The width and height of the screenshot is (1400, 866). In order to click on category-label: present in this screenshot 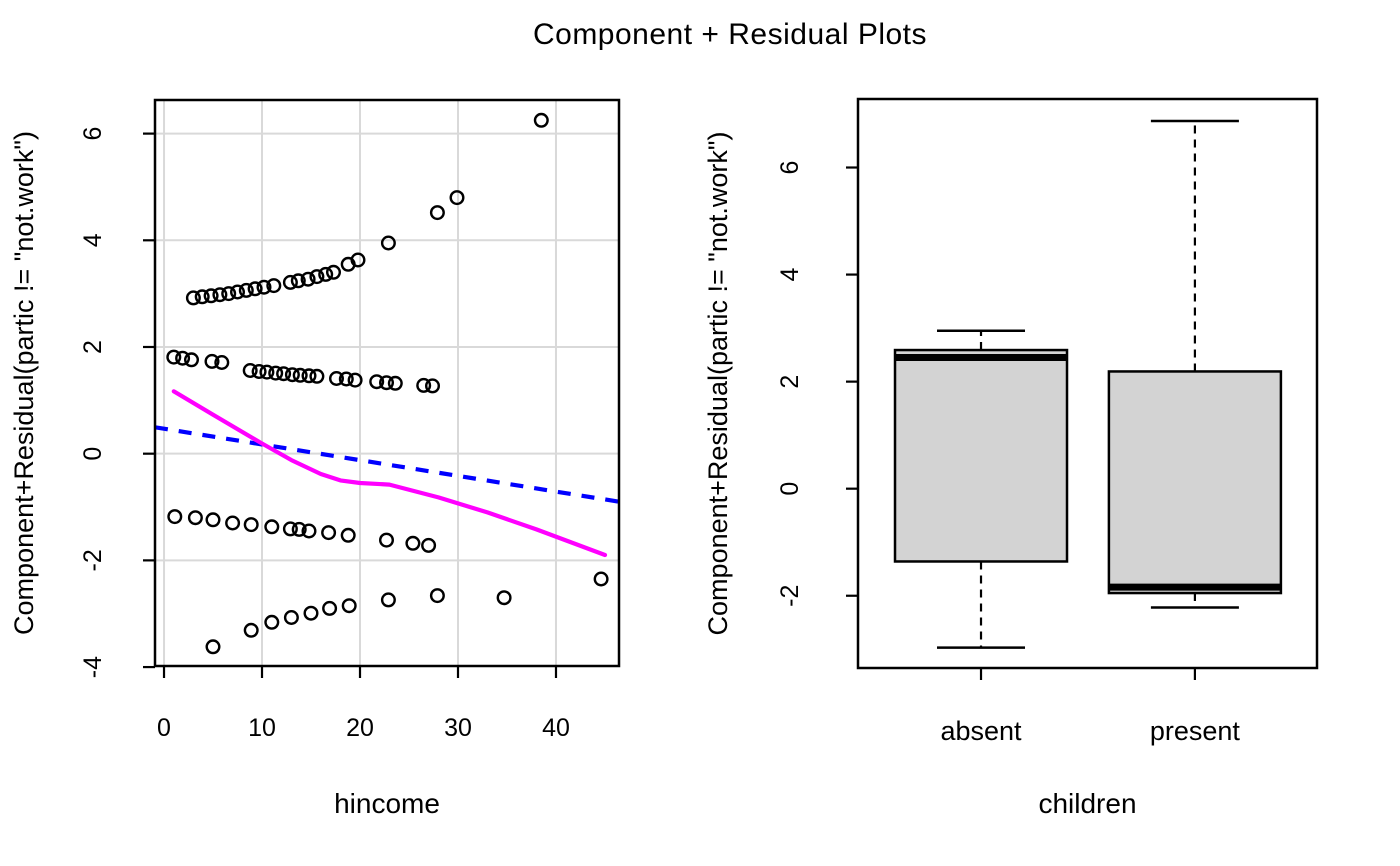, I will do `click(1195, 731)`.